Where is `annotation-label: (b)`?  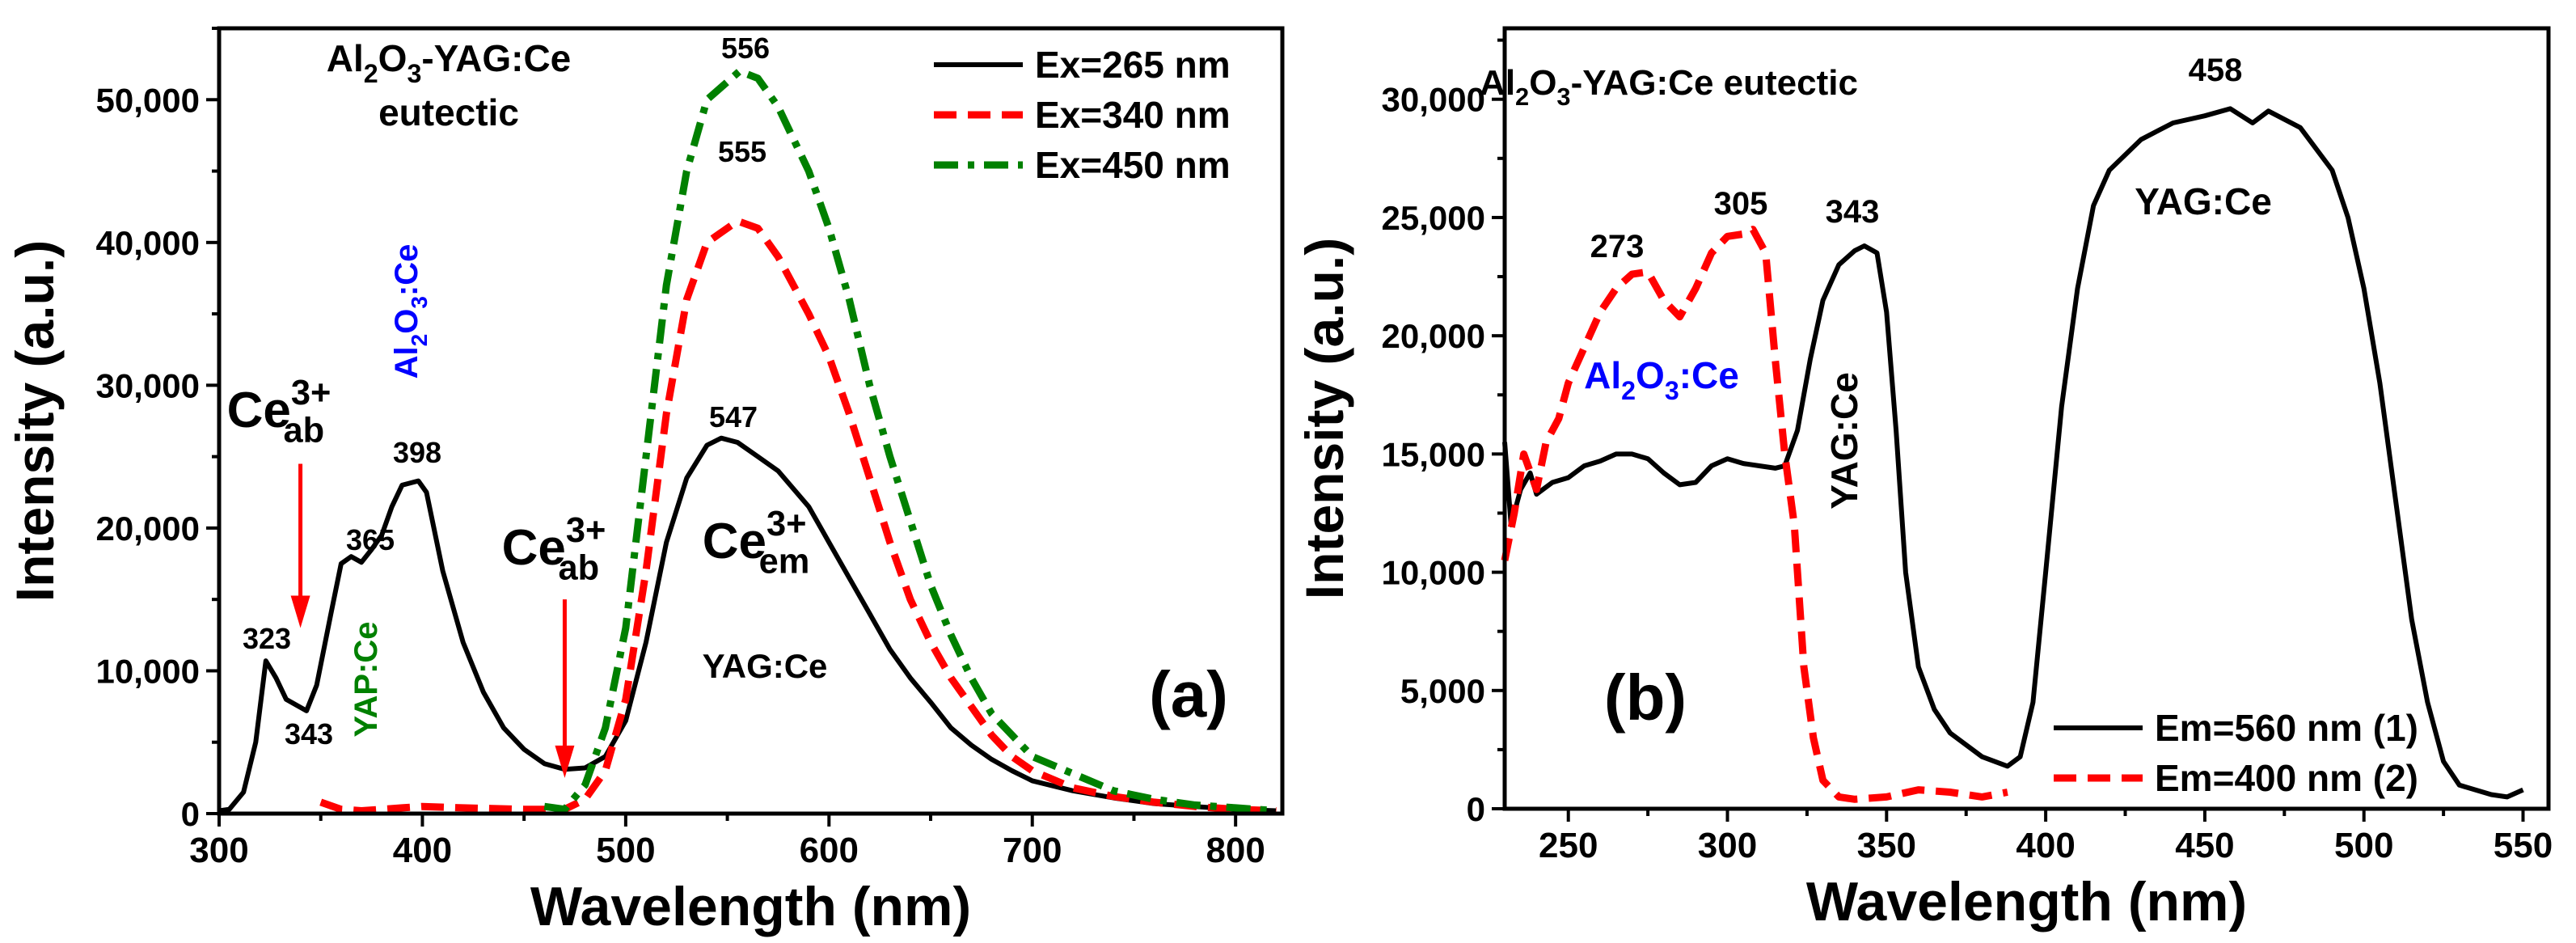
annotation-label: (b) is located at coordinates (1645, 698).